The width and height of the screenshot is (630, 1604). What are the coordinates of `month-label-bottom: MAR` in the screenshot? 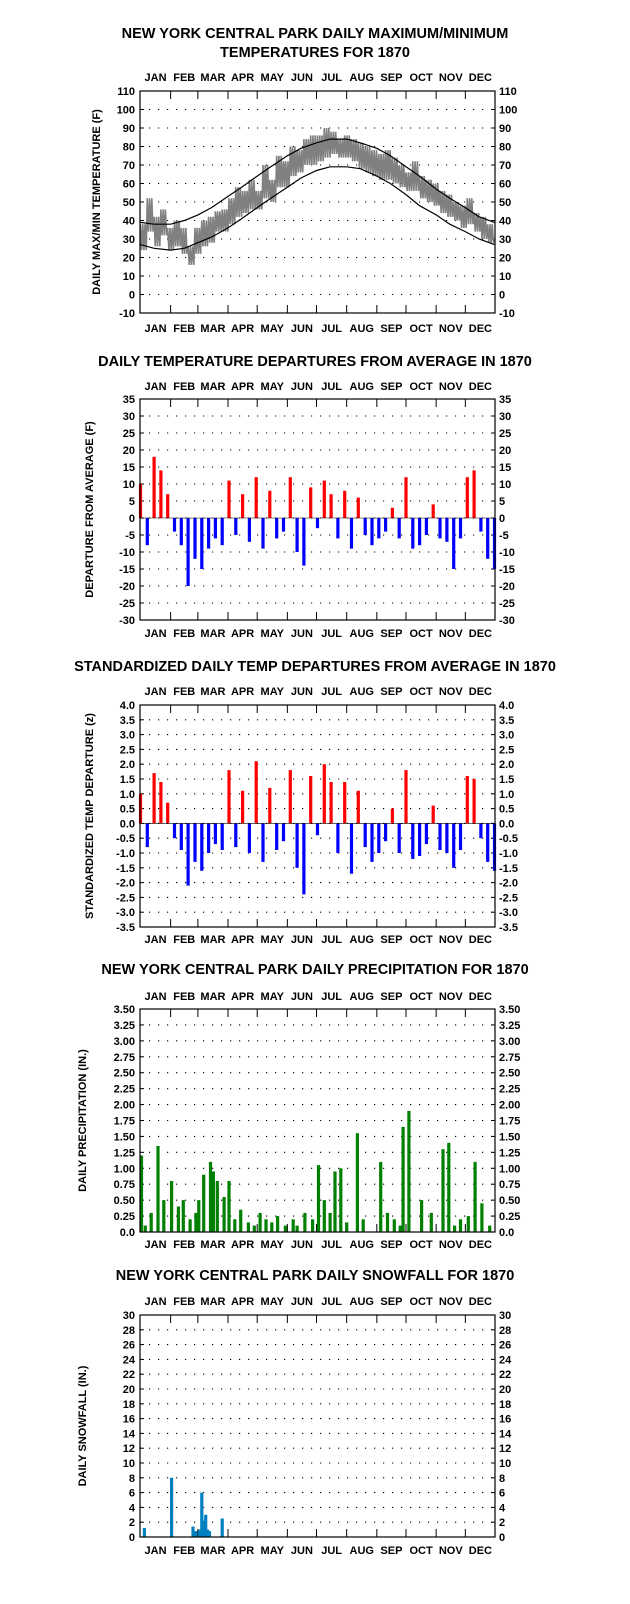 It's located at (212, 940).